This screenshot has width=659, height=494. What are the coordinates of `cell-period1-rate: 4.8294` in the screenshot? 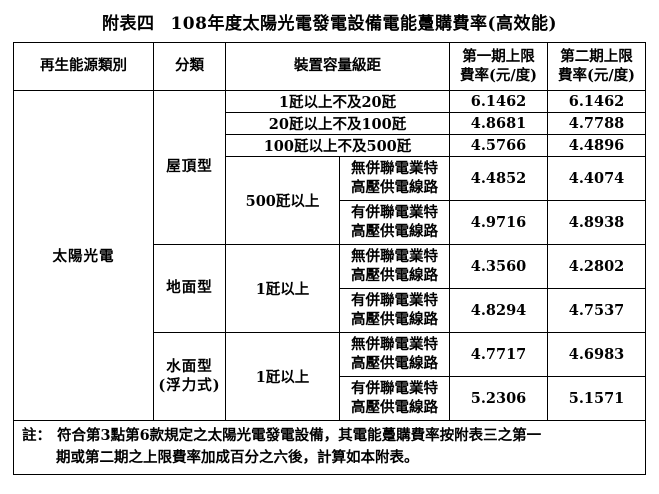 It's located at (498, 310).